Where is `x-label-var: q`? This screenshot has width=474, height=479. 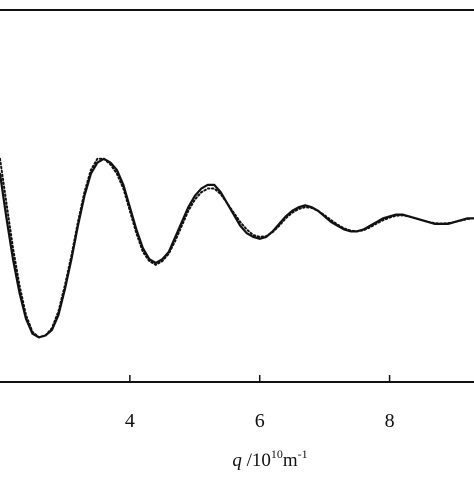 x-label-var: q is located at coordinates (237, 460).